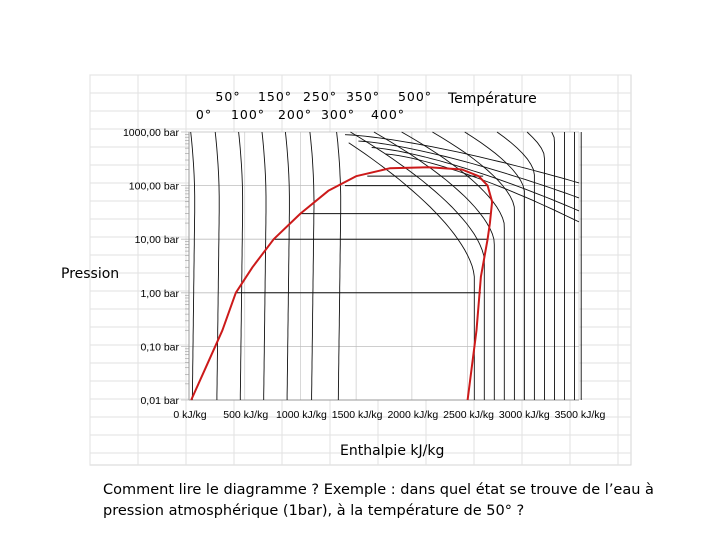  What do you see at coordinates (301, 415) in the screenshot?
I see `x-tick-label: 1000 kJ/kg` at bounding box center [301, 415].